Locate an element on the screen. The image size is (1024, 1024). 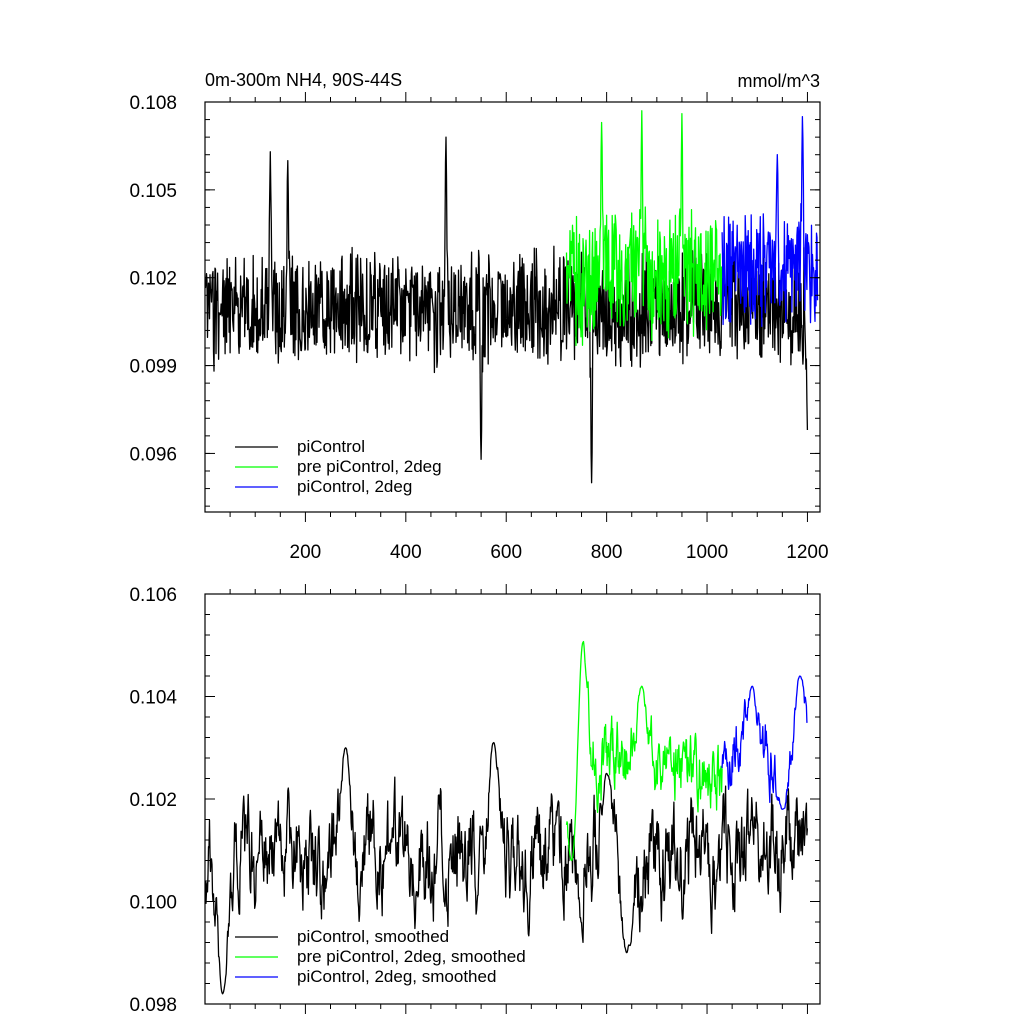
series-line-pre-picontrol-2deg is located at coordinates (644, 228).